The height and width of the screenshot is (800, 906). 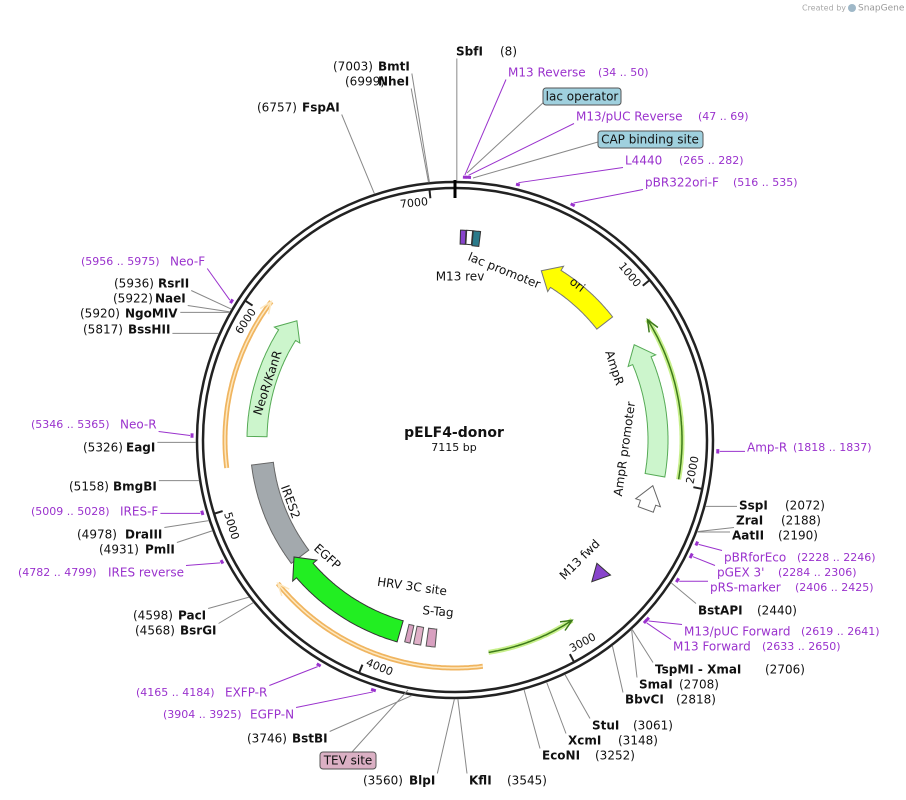 I want to click on tick-label: 1000, so click(x=630, y=275).